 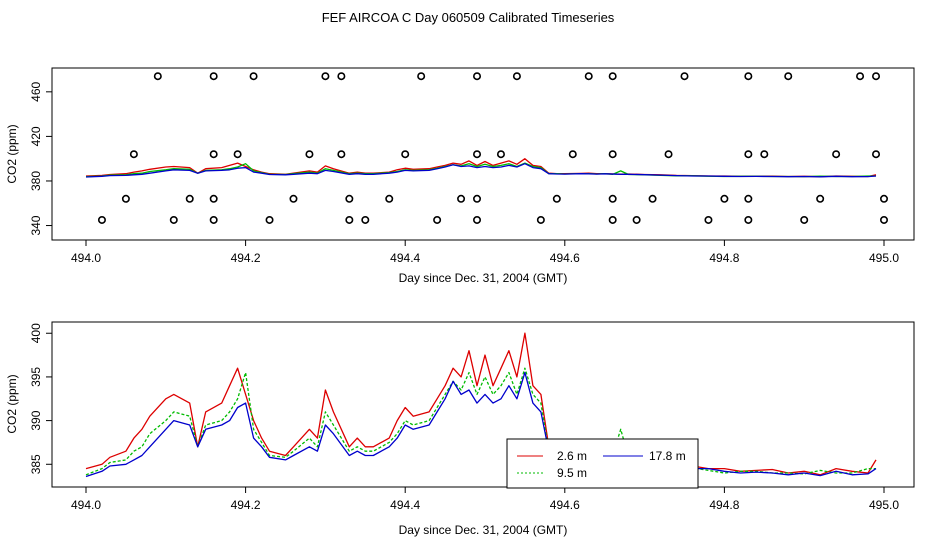 I want to click on bottom-y-axis-label: CO2 (ppm), so click(x=12, y=403).